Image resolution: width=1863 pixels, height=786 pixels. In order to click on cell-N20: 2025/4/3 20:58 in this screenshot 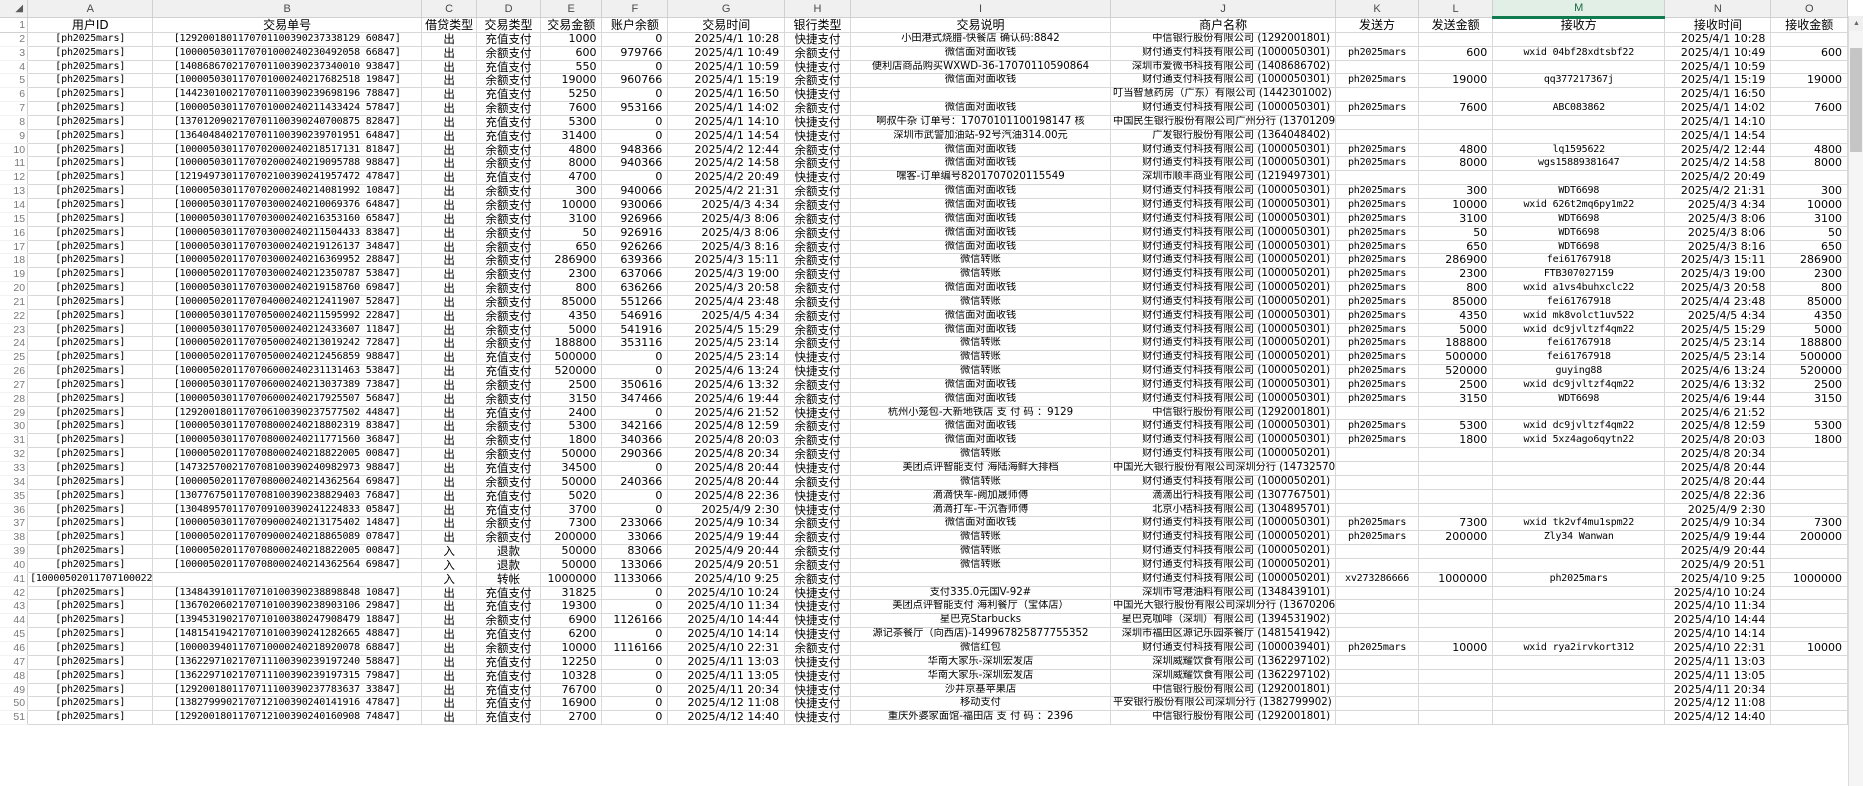, I will do `click(1718, 288)`.